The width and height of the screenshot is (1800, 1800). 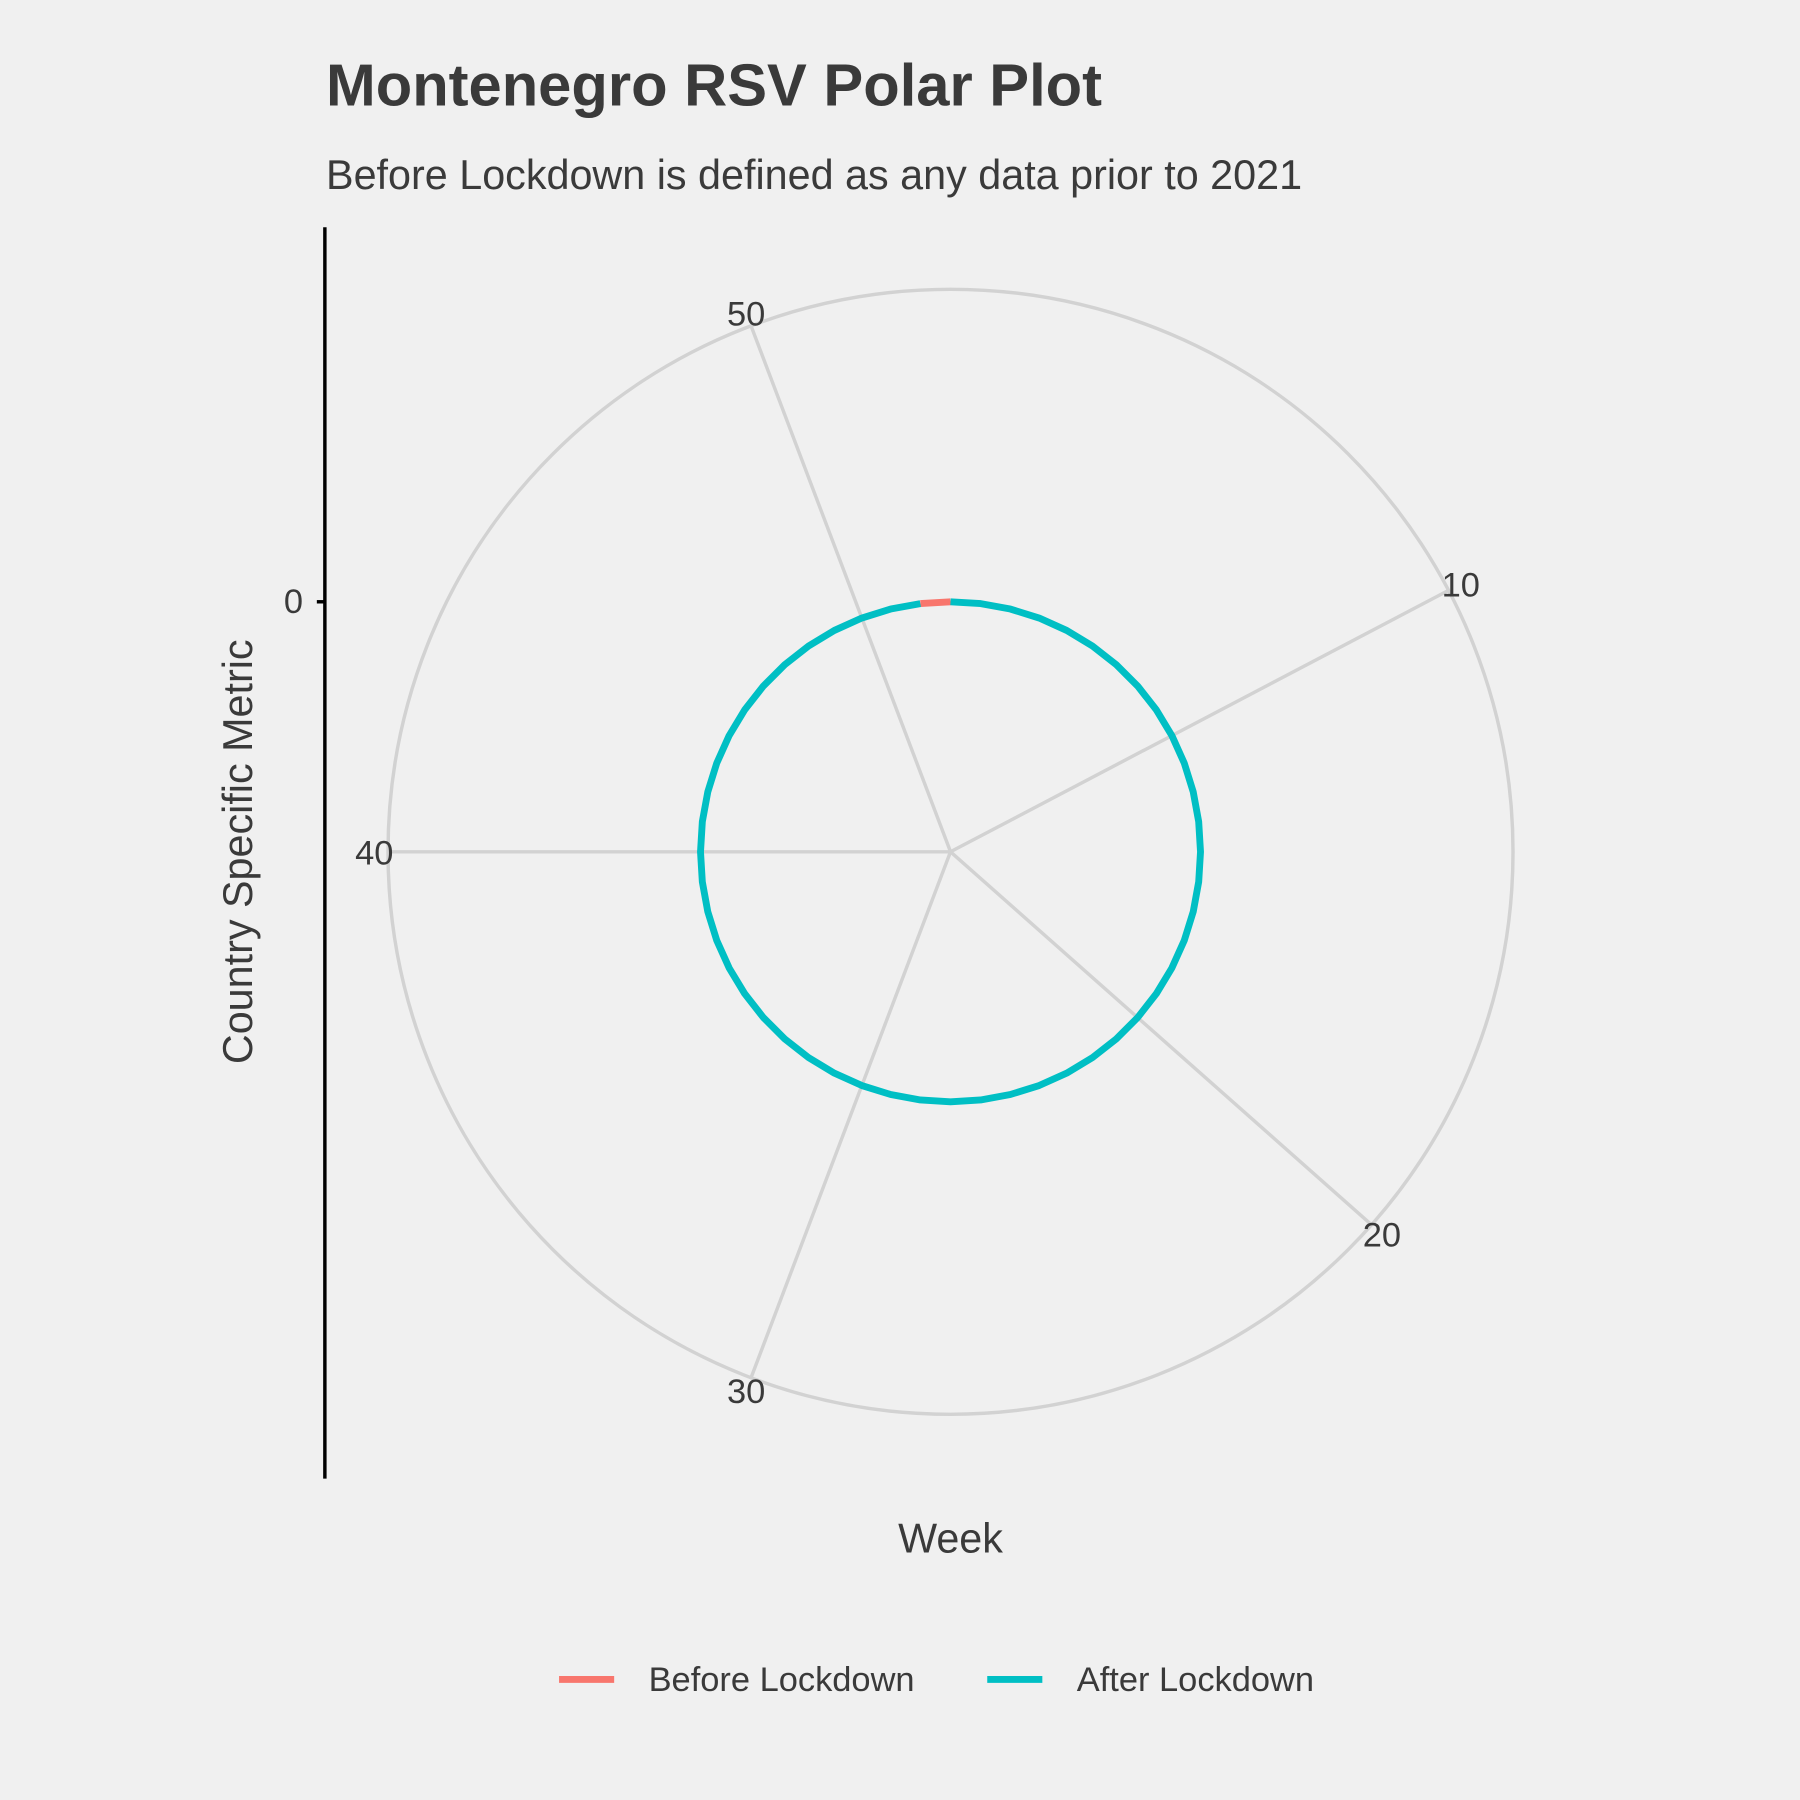 What do you see at coordinates (714, 84) in the screenshot?
I see `chart-title: Montenegro RSV Polar Plot` at bounding box center [714, 84].